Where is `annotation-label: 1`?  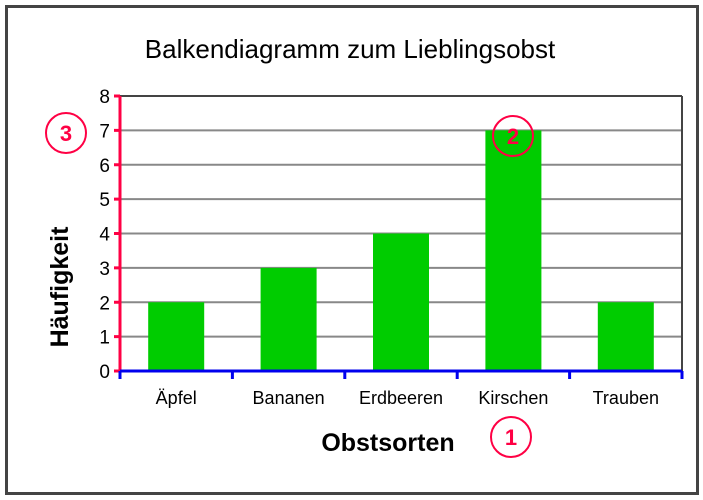
annotation-label: 1 is located at coordinates (511, 437).